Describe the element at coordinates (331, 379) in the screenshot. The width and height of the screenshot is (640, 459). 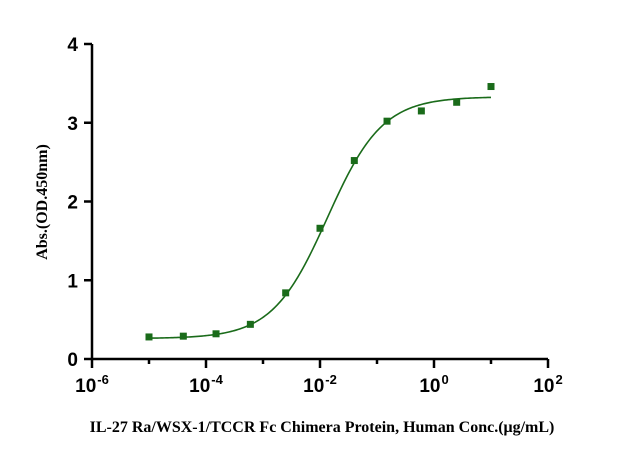
I see `x-tick-exponent: -2` at that location.